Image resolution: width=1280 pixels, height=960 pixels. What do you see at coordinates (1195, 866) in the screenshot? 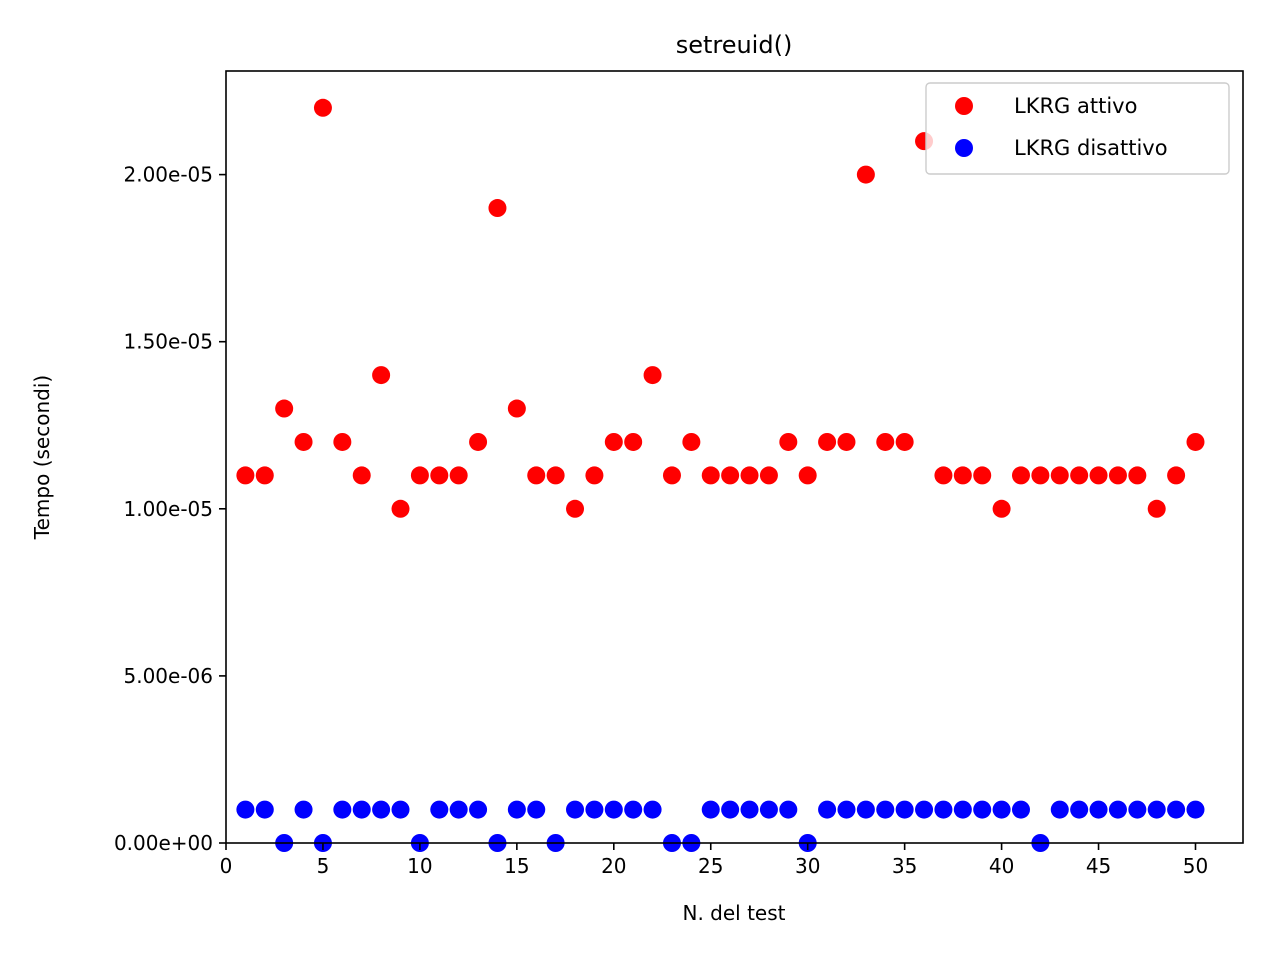
I see `x-tick-label: 50` at bounding box center [1195, 866].